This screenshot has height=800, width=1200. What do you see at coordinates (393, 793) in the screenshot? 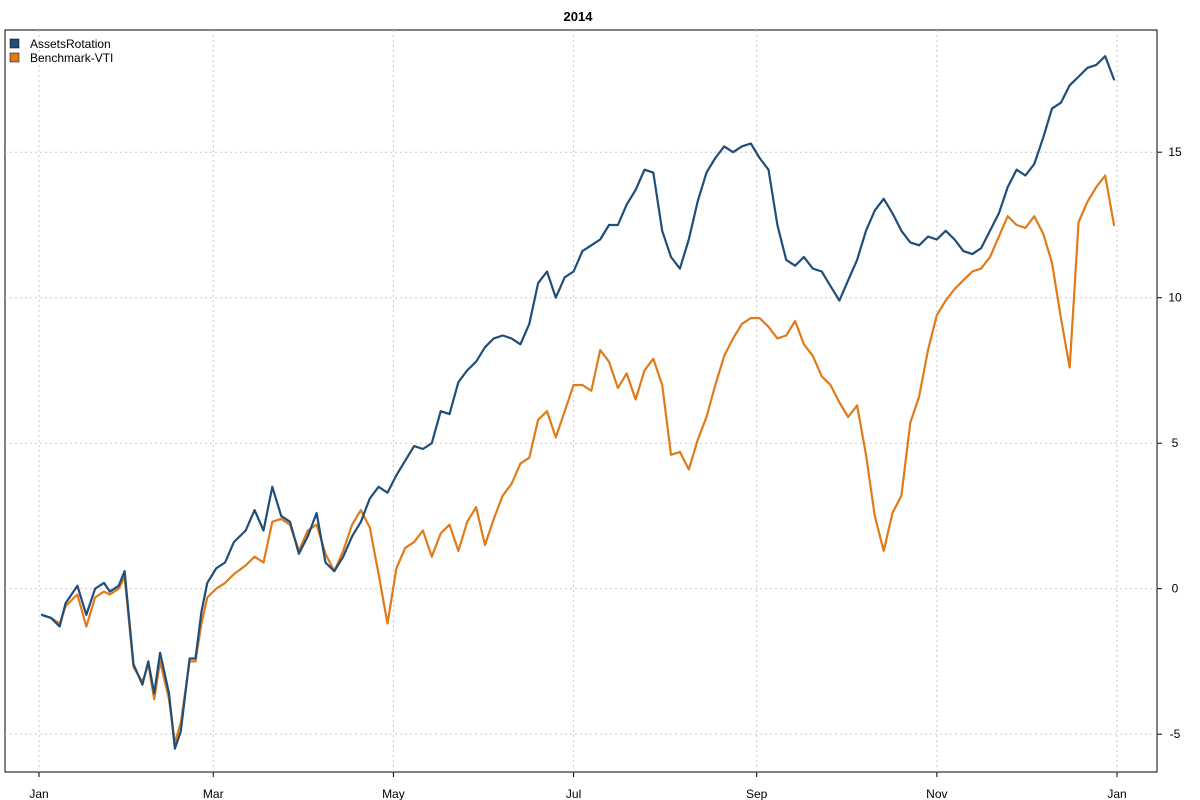
I see `x-tick-label: May` at bounding box center [393, 793].